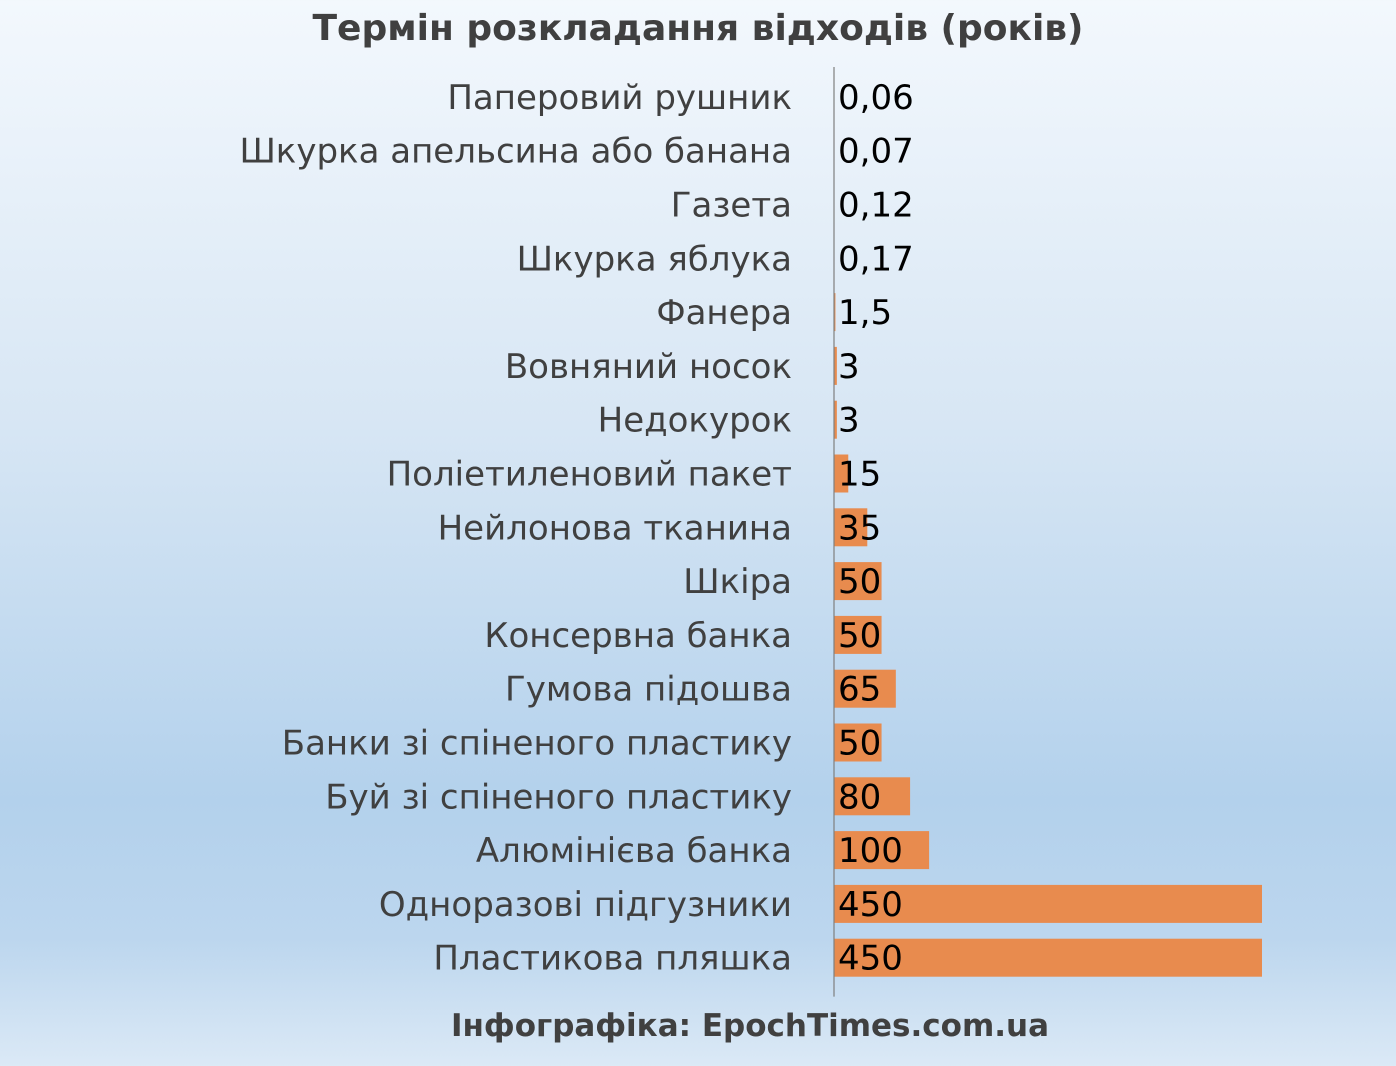 This screenshot has height=1066, width=1396. What do you see at coordinates (870, 851) in the screenshot?
I see `value-label: 100` at bounding box center [870, 851].